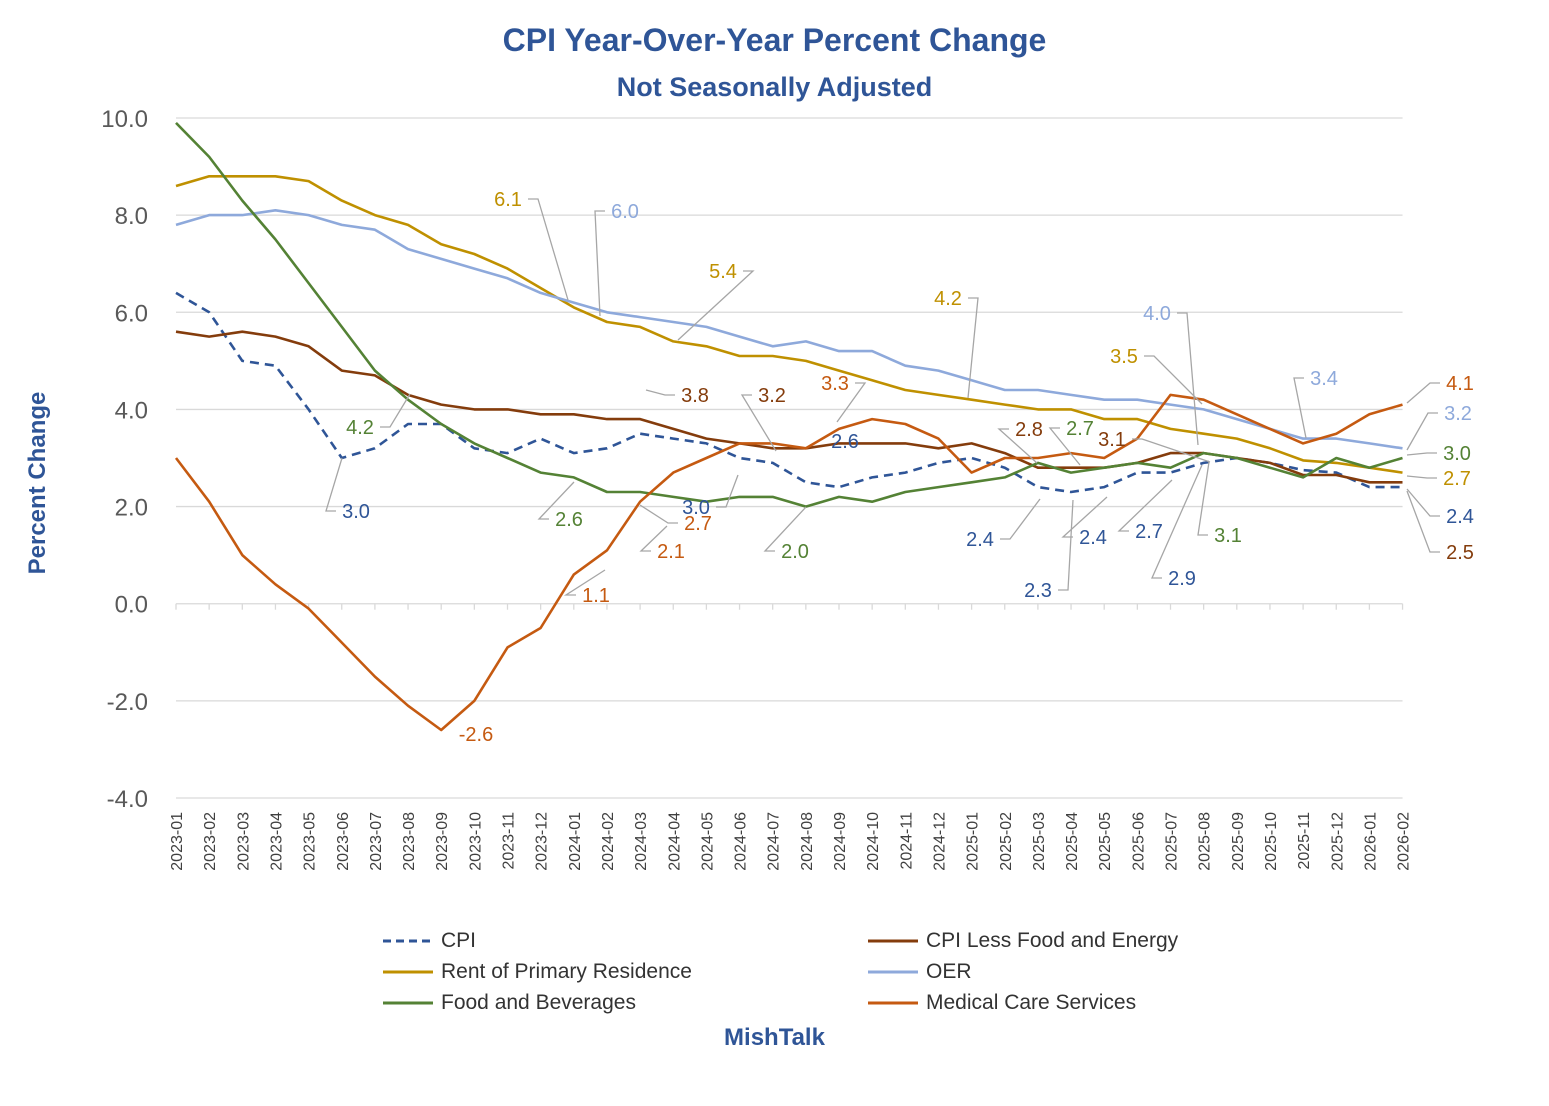 This screenshot has height=1106, width=1549. Describe the element at coordinates (707, 841) in the screenshot. I see `x-tick-label: 2024-05` at that location.